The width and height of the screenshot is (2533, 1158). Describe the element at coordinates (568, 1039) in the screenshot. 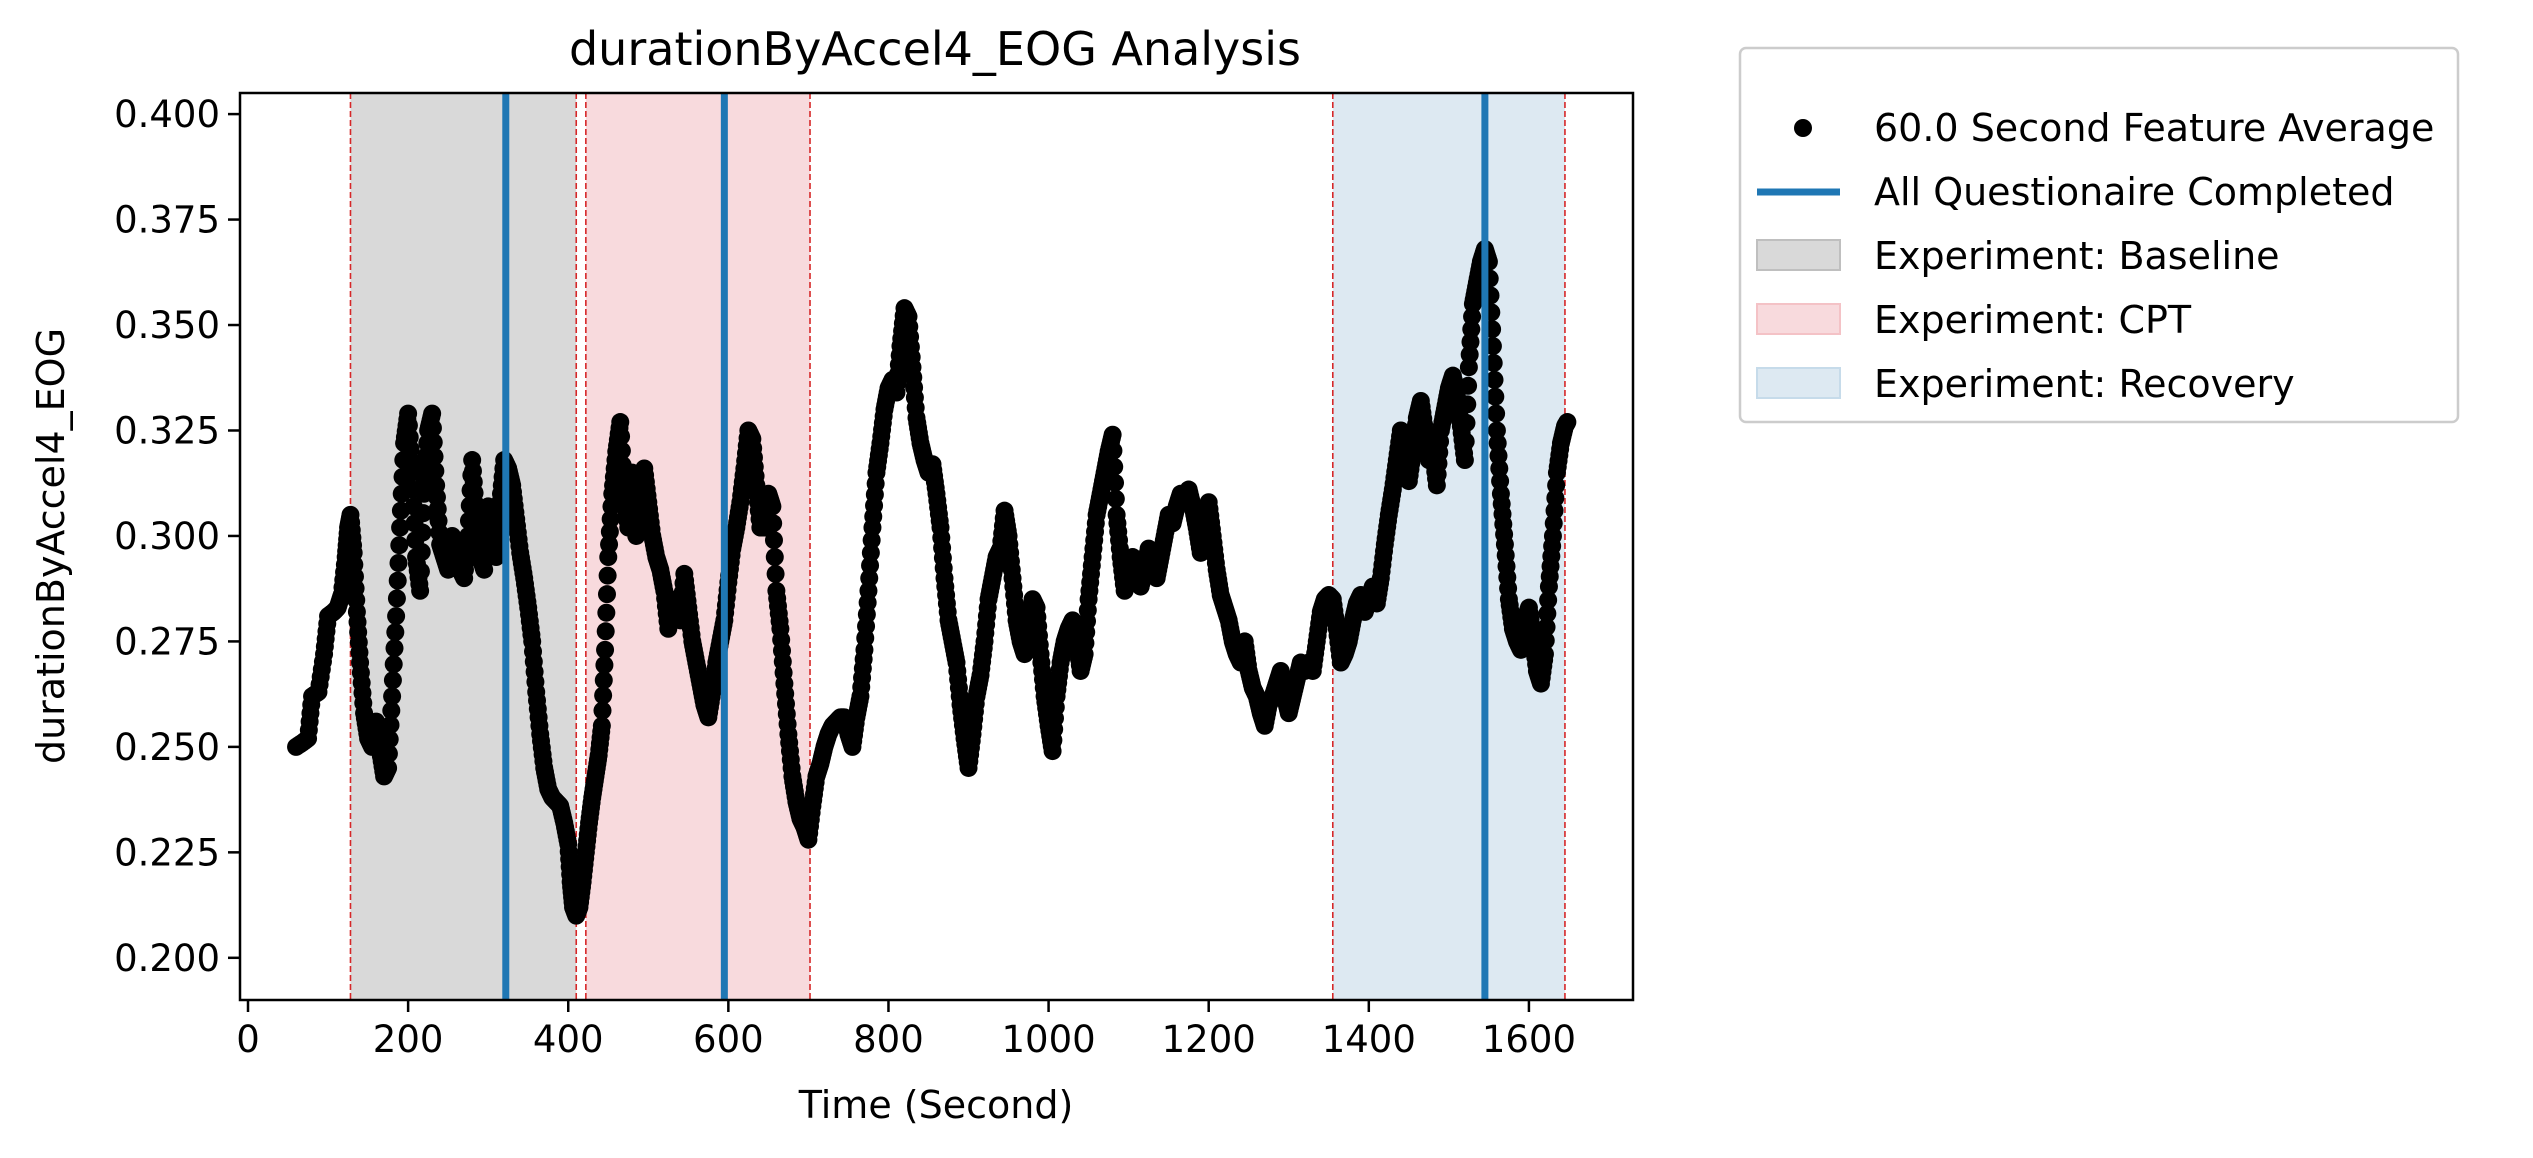

I see `x-tick-label: 400` at that location.